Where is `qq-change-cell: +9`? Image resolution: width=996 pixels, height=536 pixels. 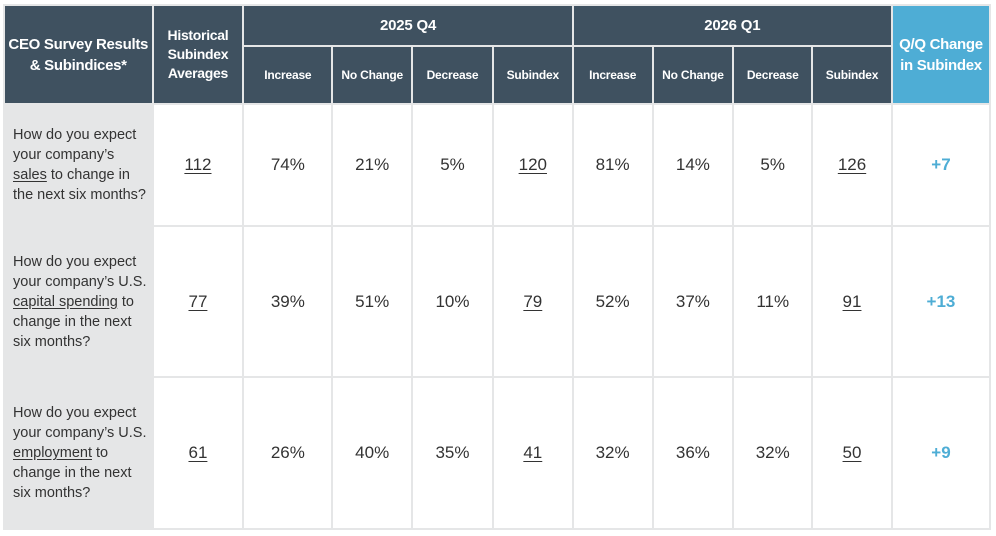
qq-change-cell: +9 is located at coordinates (940, 453).